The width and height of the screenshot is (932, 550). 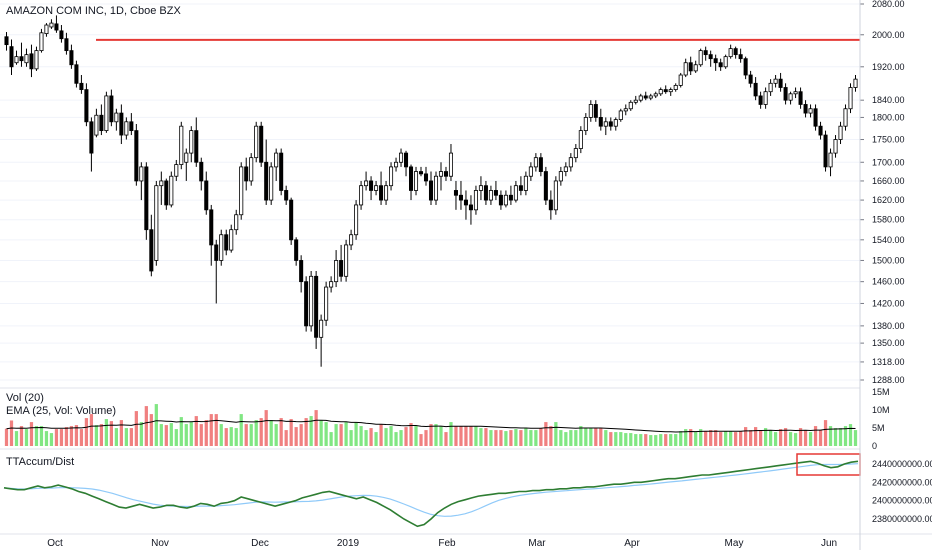 I want to click on x-tick-label: Apr, so click(x=632, y=543).